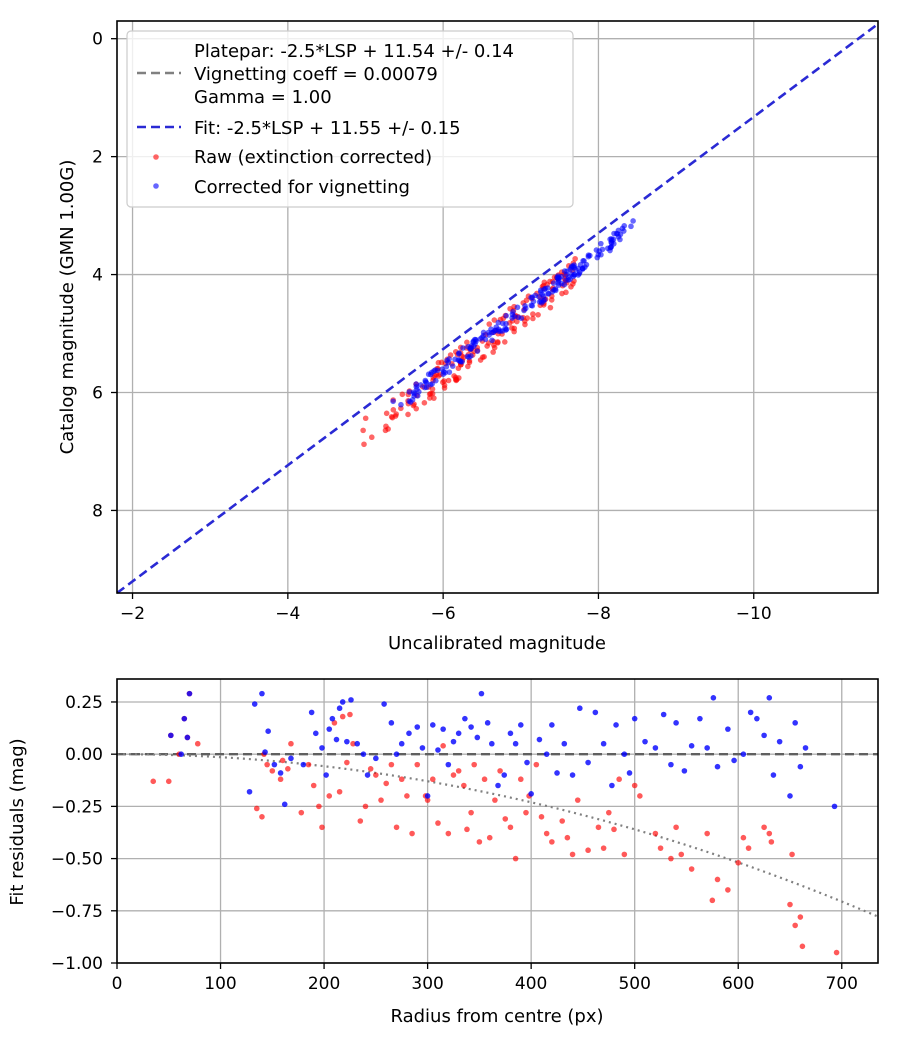  What do you see at coordinates (354, 51) in the screenshot?
I see `legend-platepar-line1: Platepar: -2.5*LSP + 11.54 +/- 0.14` at bounding box center [354, 51].